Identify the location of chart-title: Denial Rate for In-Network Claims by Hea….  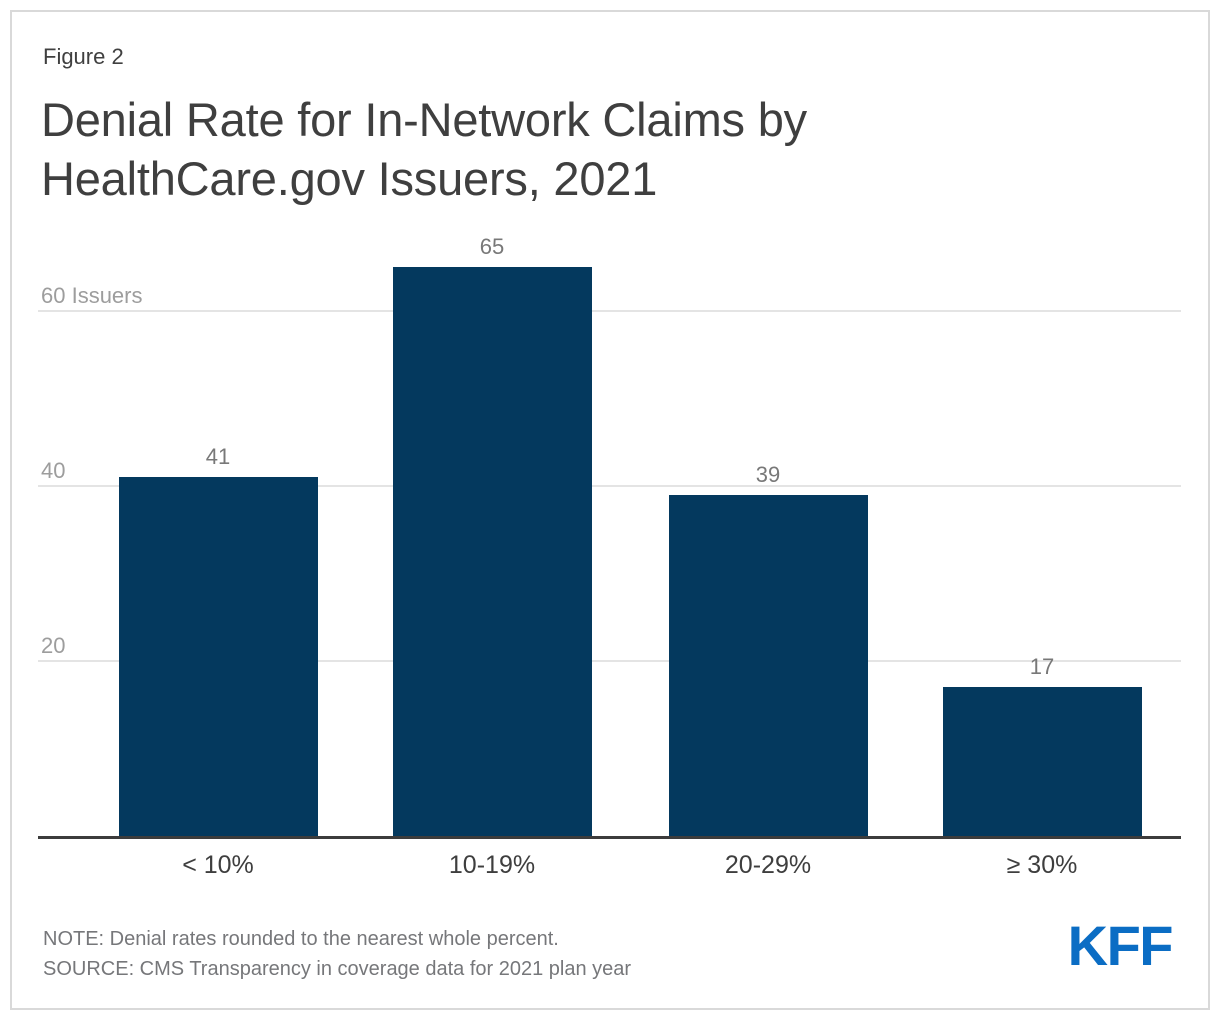
(424, 149).